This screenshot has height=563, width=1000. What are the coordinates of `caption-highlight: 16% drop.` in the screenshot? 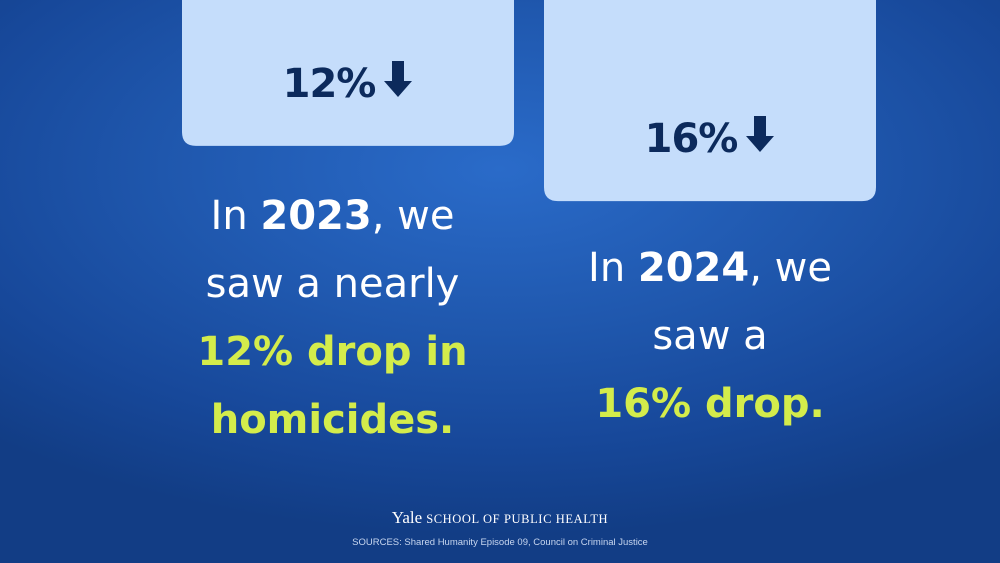 It's located at (710, 404).